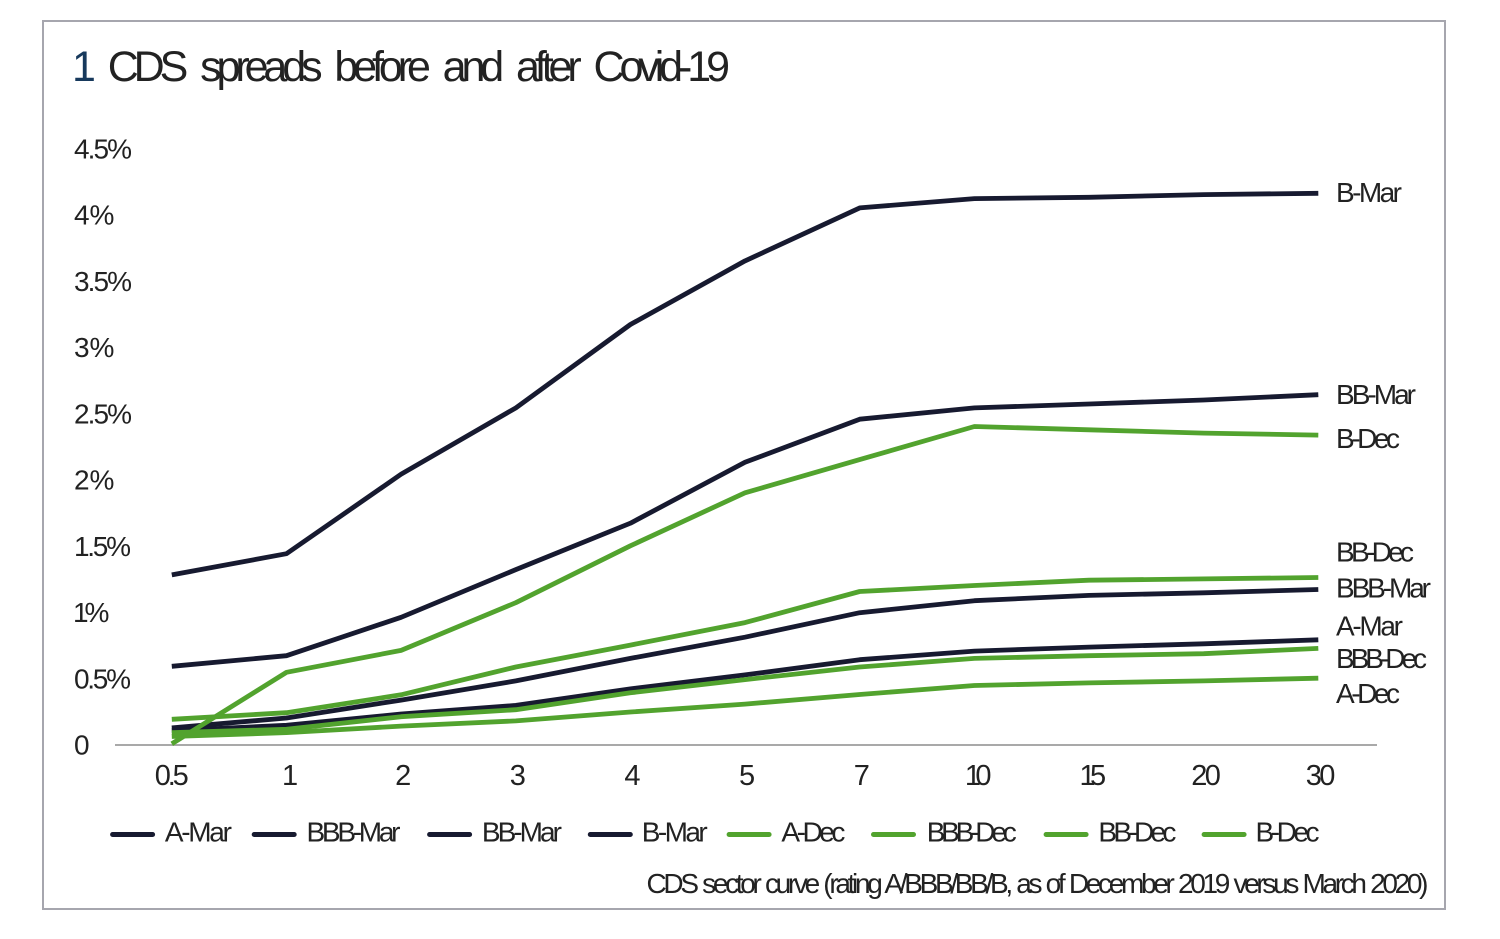  Describe the element at coordinates (103, 413) in the screenshot. I see `svg-text: 2.5%` at that location.